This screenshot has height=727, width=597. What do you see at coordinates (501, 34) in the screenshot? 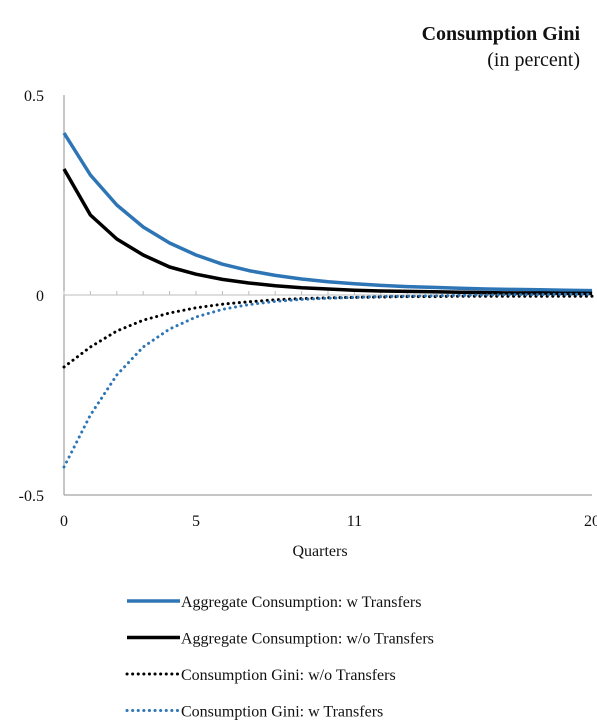
I see `chart-title: Consumption Gini` at bounding box center [501, 34].